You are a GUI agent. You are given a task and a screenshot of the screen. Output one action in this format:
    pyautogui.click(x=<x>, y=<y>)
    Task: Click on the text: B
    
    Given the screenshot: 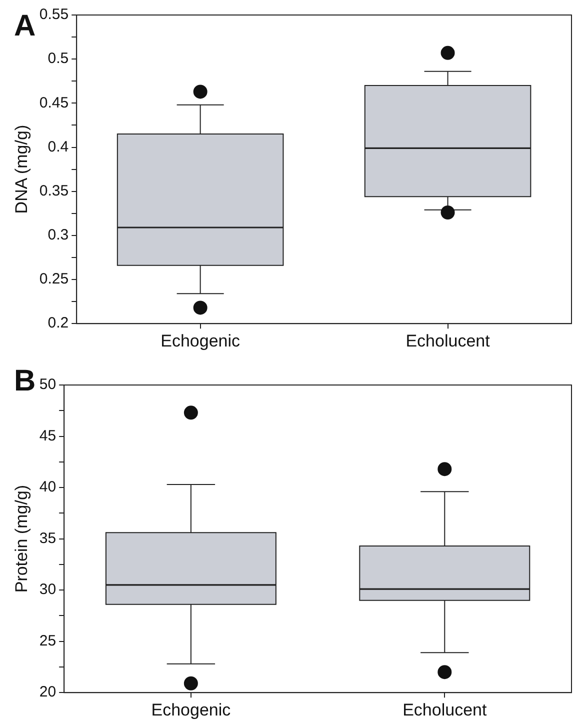 What is the action you would take?
    pyautogui.click(x=25, y=381)
    